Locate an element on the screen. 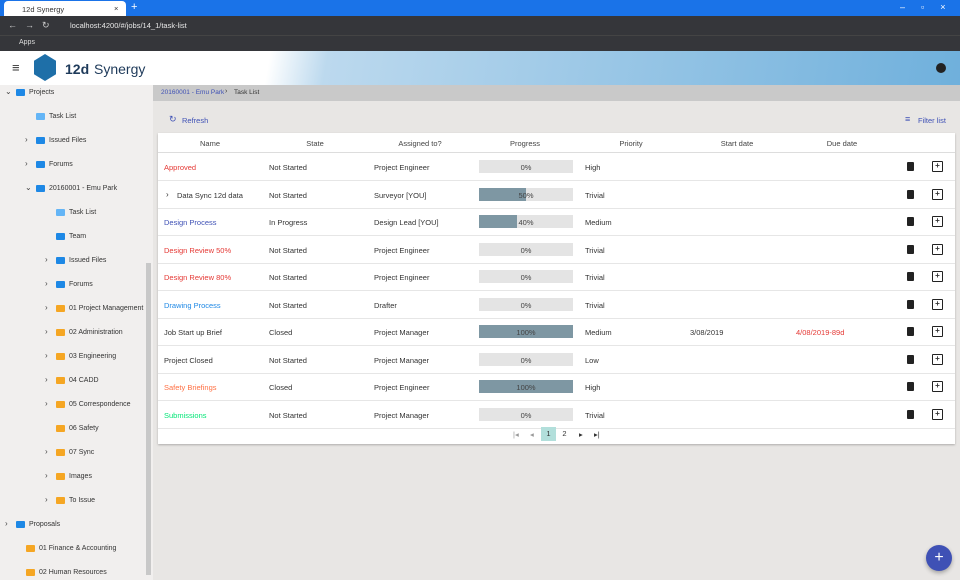 The width and height of the screenshot is (960, 580). tree-icon is located at coordinates (30, 548).